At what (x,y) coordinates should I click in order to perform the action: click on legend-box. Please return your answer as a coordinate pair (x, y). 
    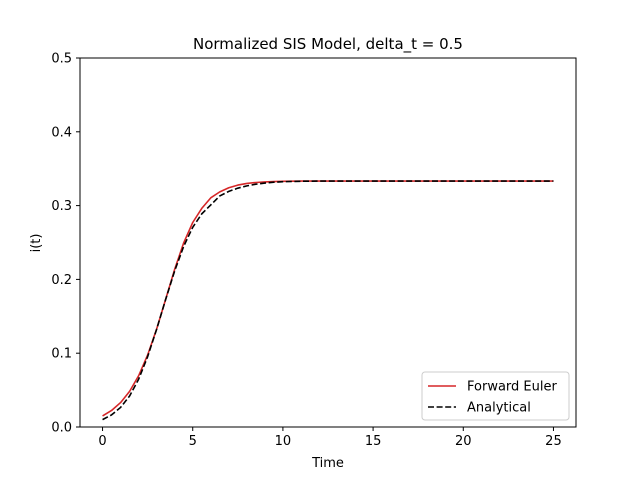
    Looking at the image, I should click on (495, 396).